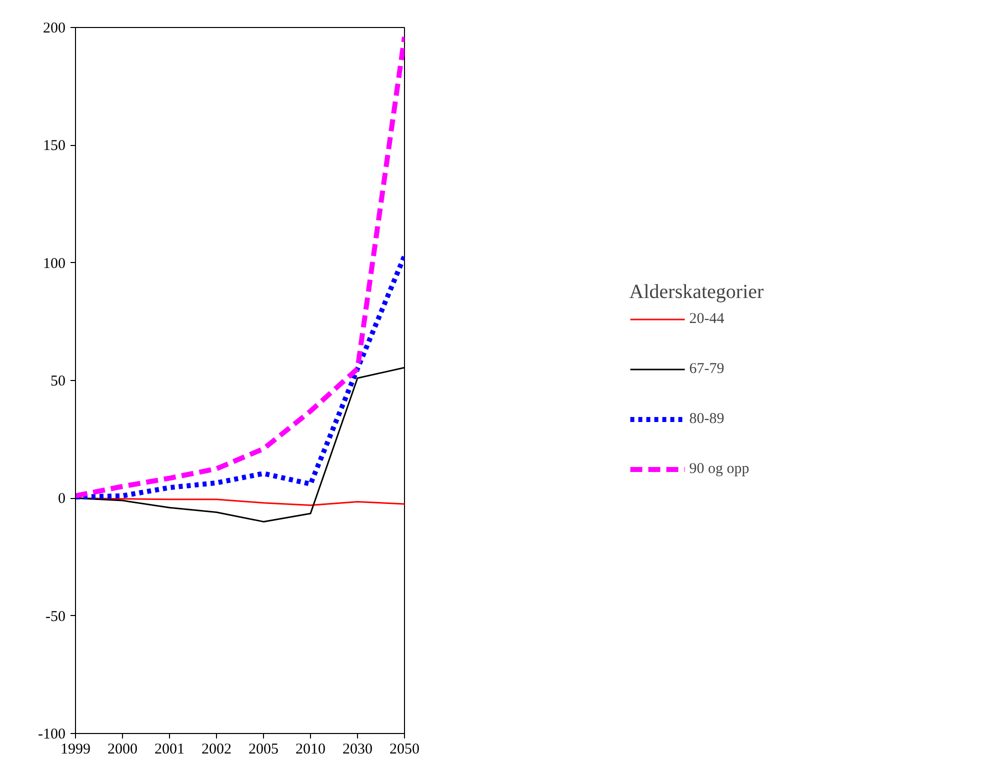 The image size is (989, 767). Describe the element at coordinates (217, 750) in the screenshot. I see `x-tick-label: 2002` at that location.